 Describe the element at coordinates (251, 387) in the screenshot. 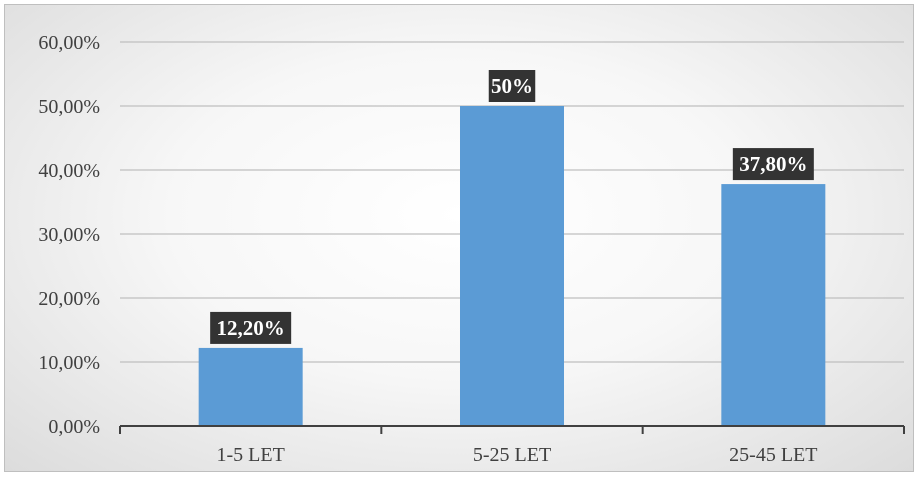

I see `bar-1-5-let` at that location.